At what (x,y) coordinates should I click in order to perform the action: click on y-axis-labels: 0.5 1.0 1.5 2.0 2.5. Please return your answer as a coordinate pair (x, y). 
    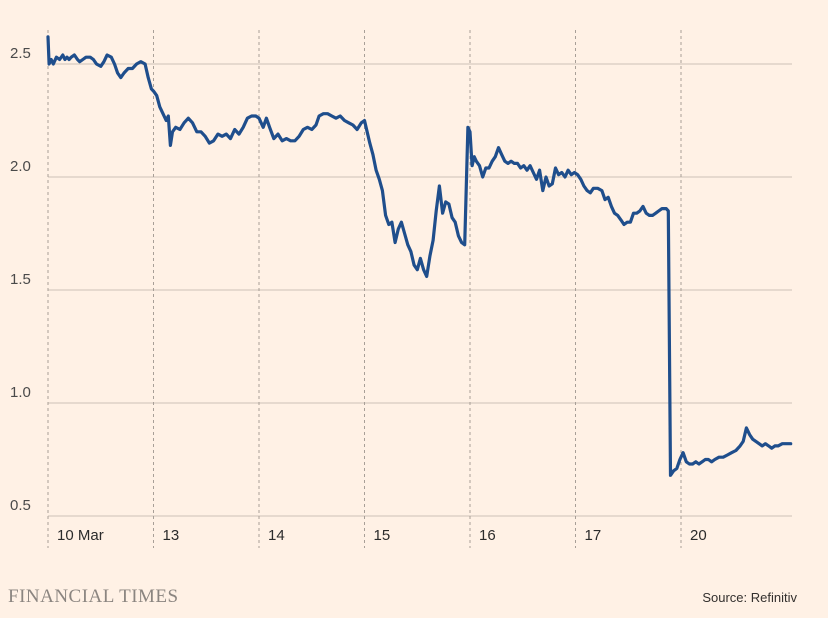
    Looking at the image, I should click on (20, 279).